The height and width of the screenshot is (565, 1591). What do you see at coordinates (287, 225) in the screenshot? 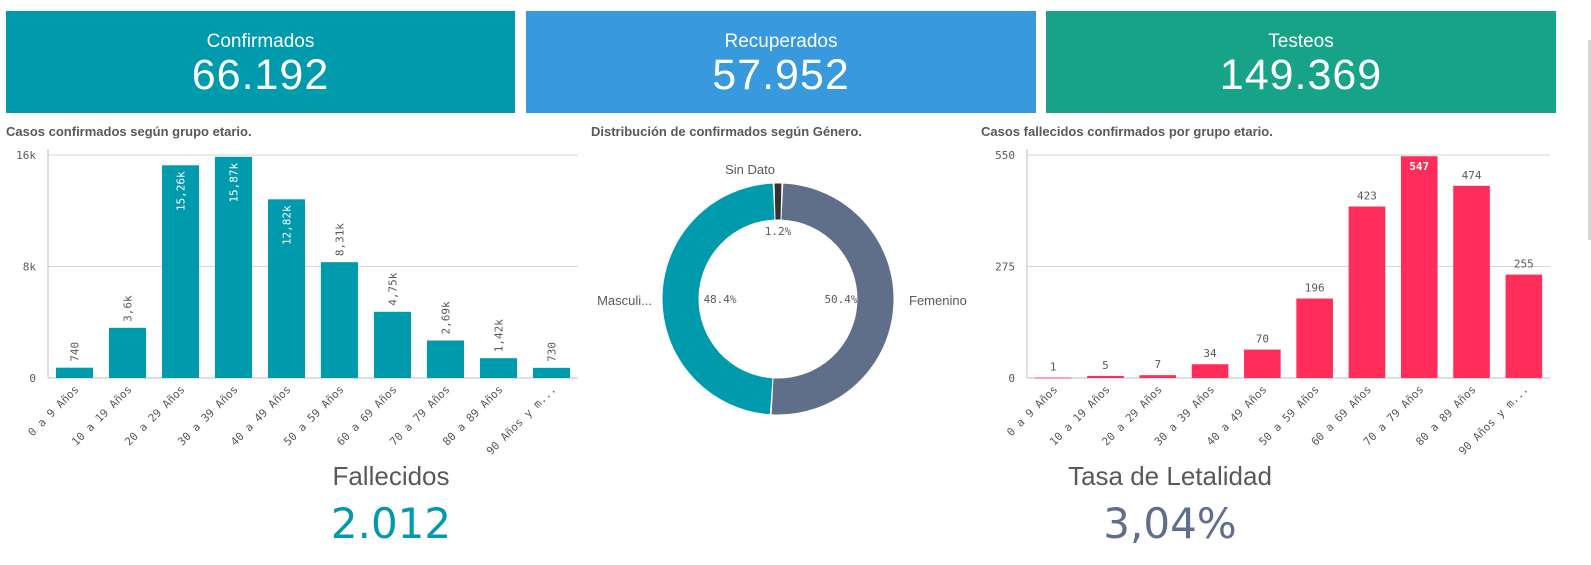
I see `conf-data-label: 12,82k` at bounding box center [287, 225].